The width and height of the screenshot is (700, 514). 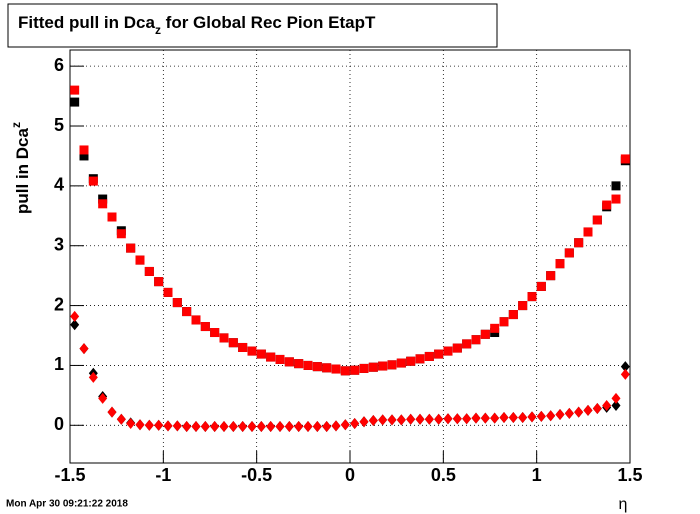 I want to click on x-tick-label: 0, so click(x=350, y=475).